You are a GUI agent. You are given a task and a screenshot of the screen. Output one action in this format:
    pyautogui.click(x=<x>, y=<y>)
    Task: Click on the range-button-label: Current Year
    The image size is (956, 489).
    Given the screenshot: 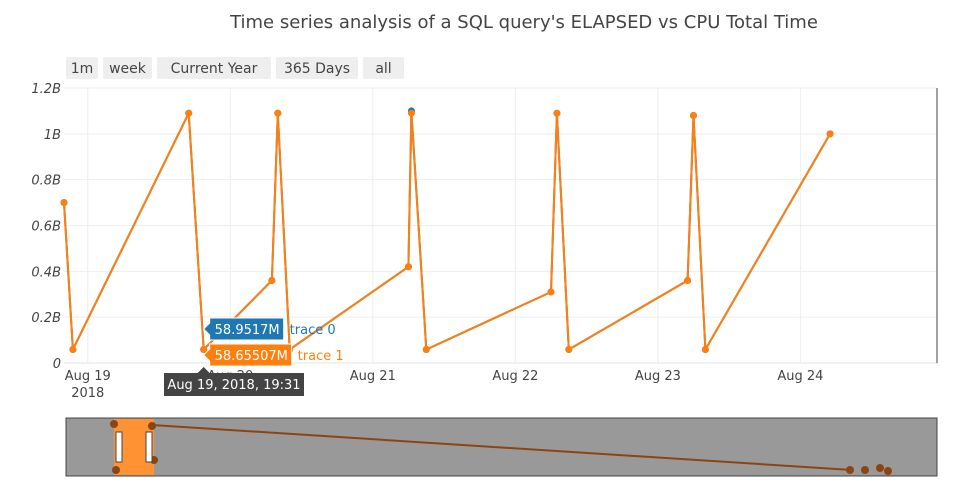 What is the action you would take?
    pyautogui.click(x=214, y=69)
    